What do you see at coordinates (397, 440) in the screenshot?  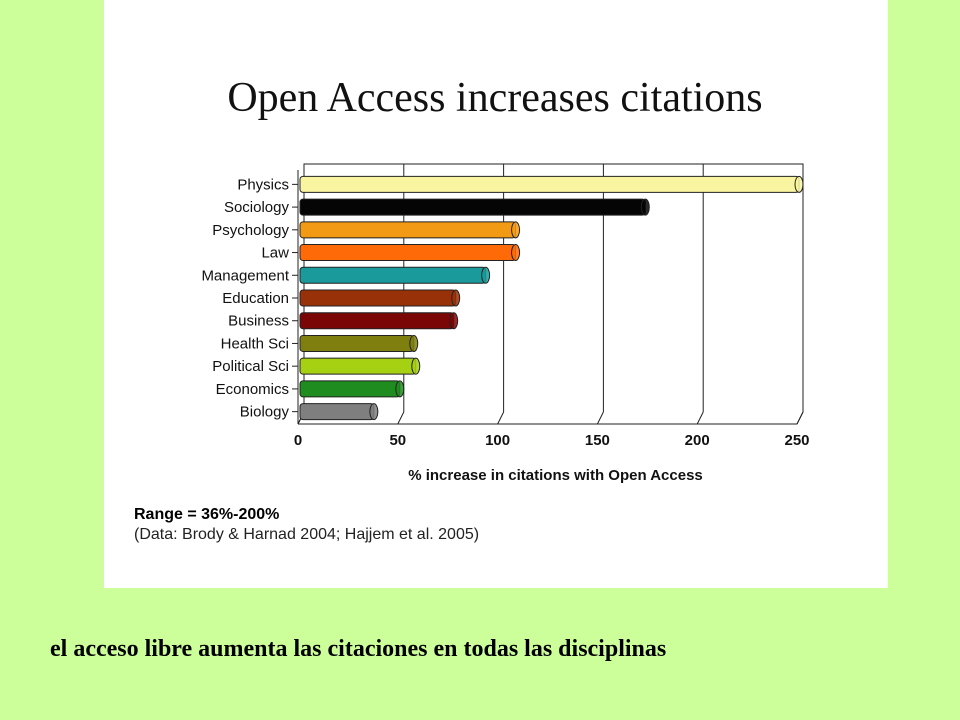 I see `x-tick-label: 50` at bounding box center [397, 440].